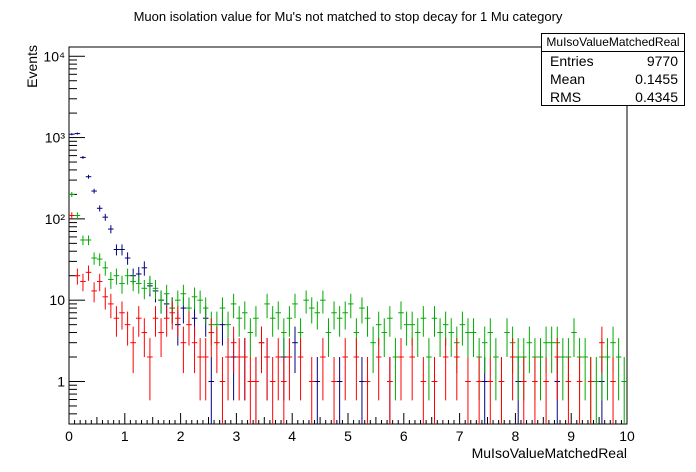  What do you see at coordinates (568, 79) in the screenshot?
I see `mean-label: Mean` at bounding box center [568, 79].